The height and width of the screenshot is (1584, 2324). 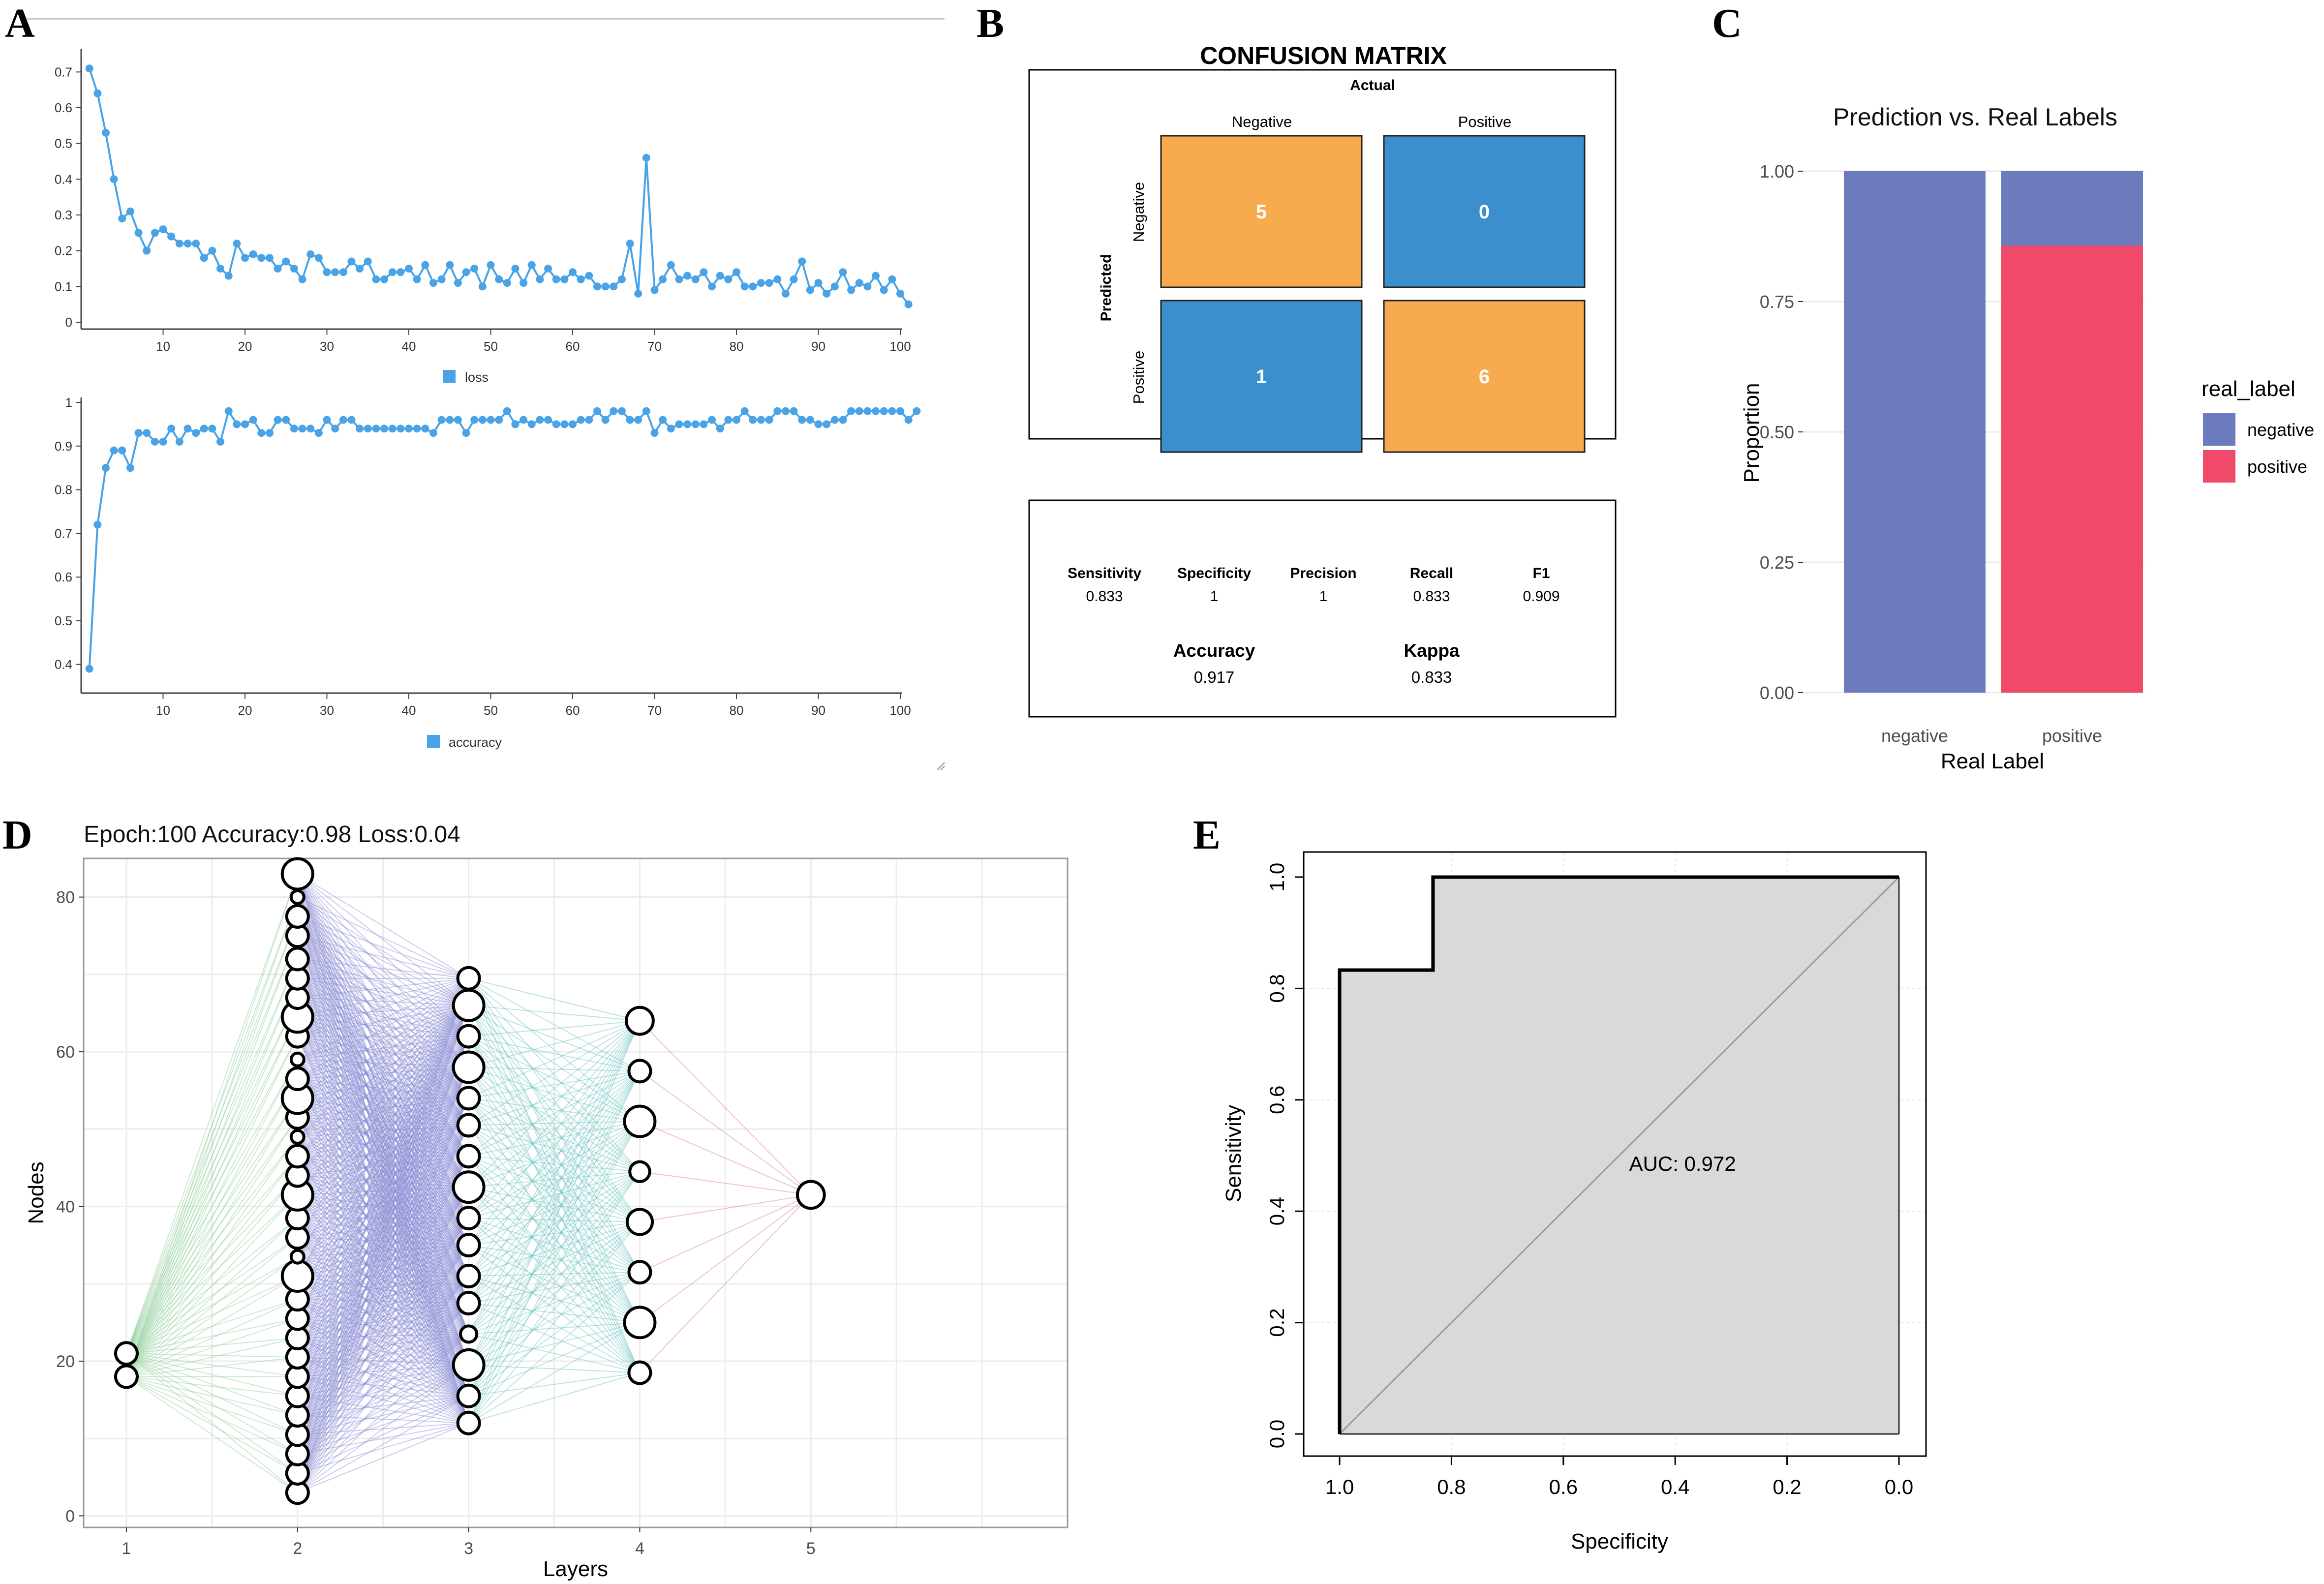 What do you see at coordinates (1484, 376) in the screenshot?
I see `matrix-cell` at bounding box center [1484, 376].